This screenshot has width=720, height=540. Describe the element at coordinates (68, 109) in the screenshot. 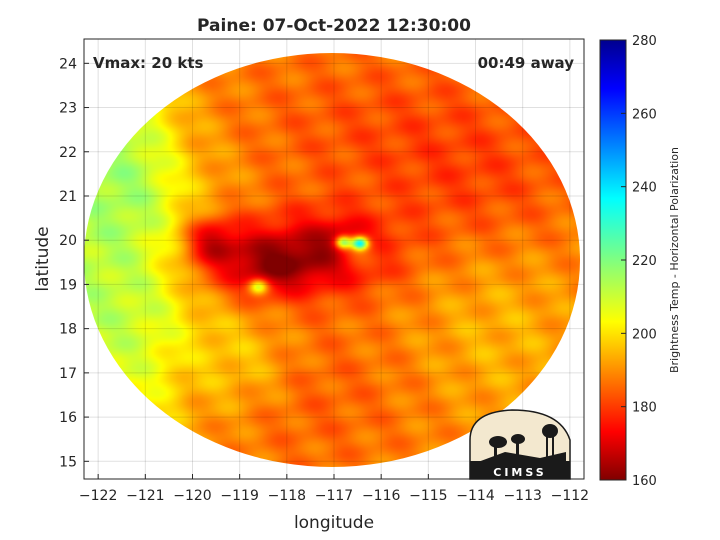

I see `y-tick-label: 23` at that location.